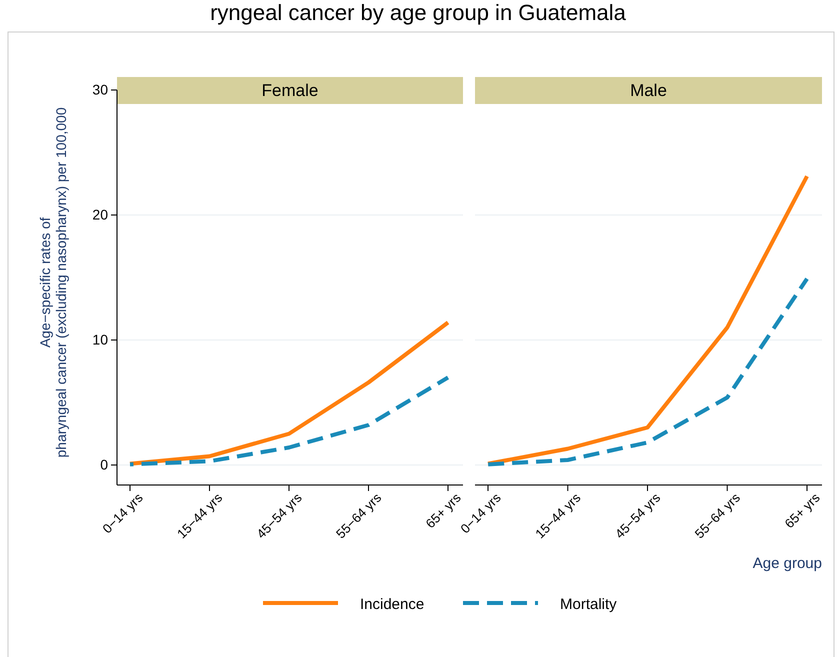  Describe the element at coordinates (100, 214) in the screenshot. I see `y-tick-label: 20` at that location.